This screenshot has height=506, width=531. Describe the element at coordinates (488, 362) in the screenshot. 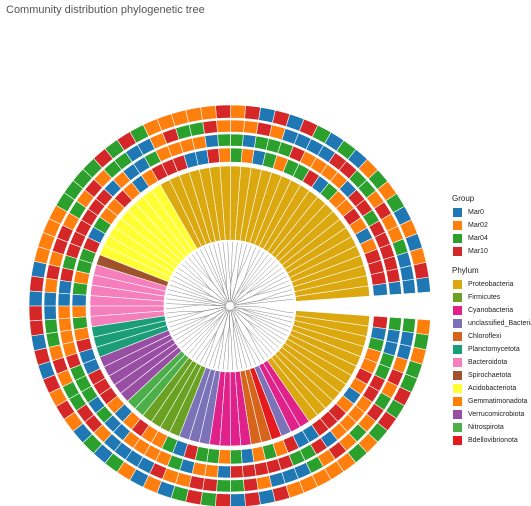

I see `phylum-legend-label: Bacteroidota` at that location.